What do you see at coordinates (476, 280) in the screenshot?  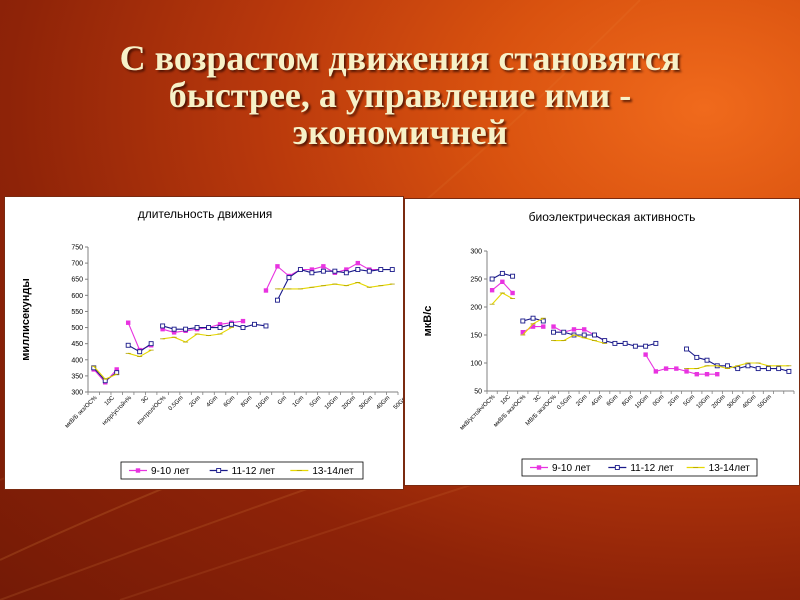 I see `y-tick-label: 250` at bounding box center [476, 280].